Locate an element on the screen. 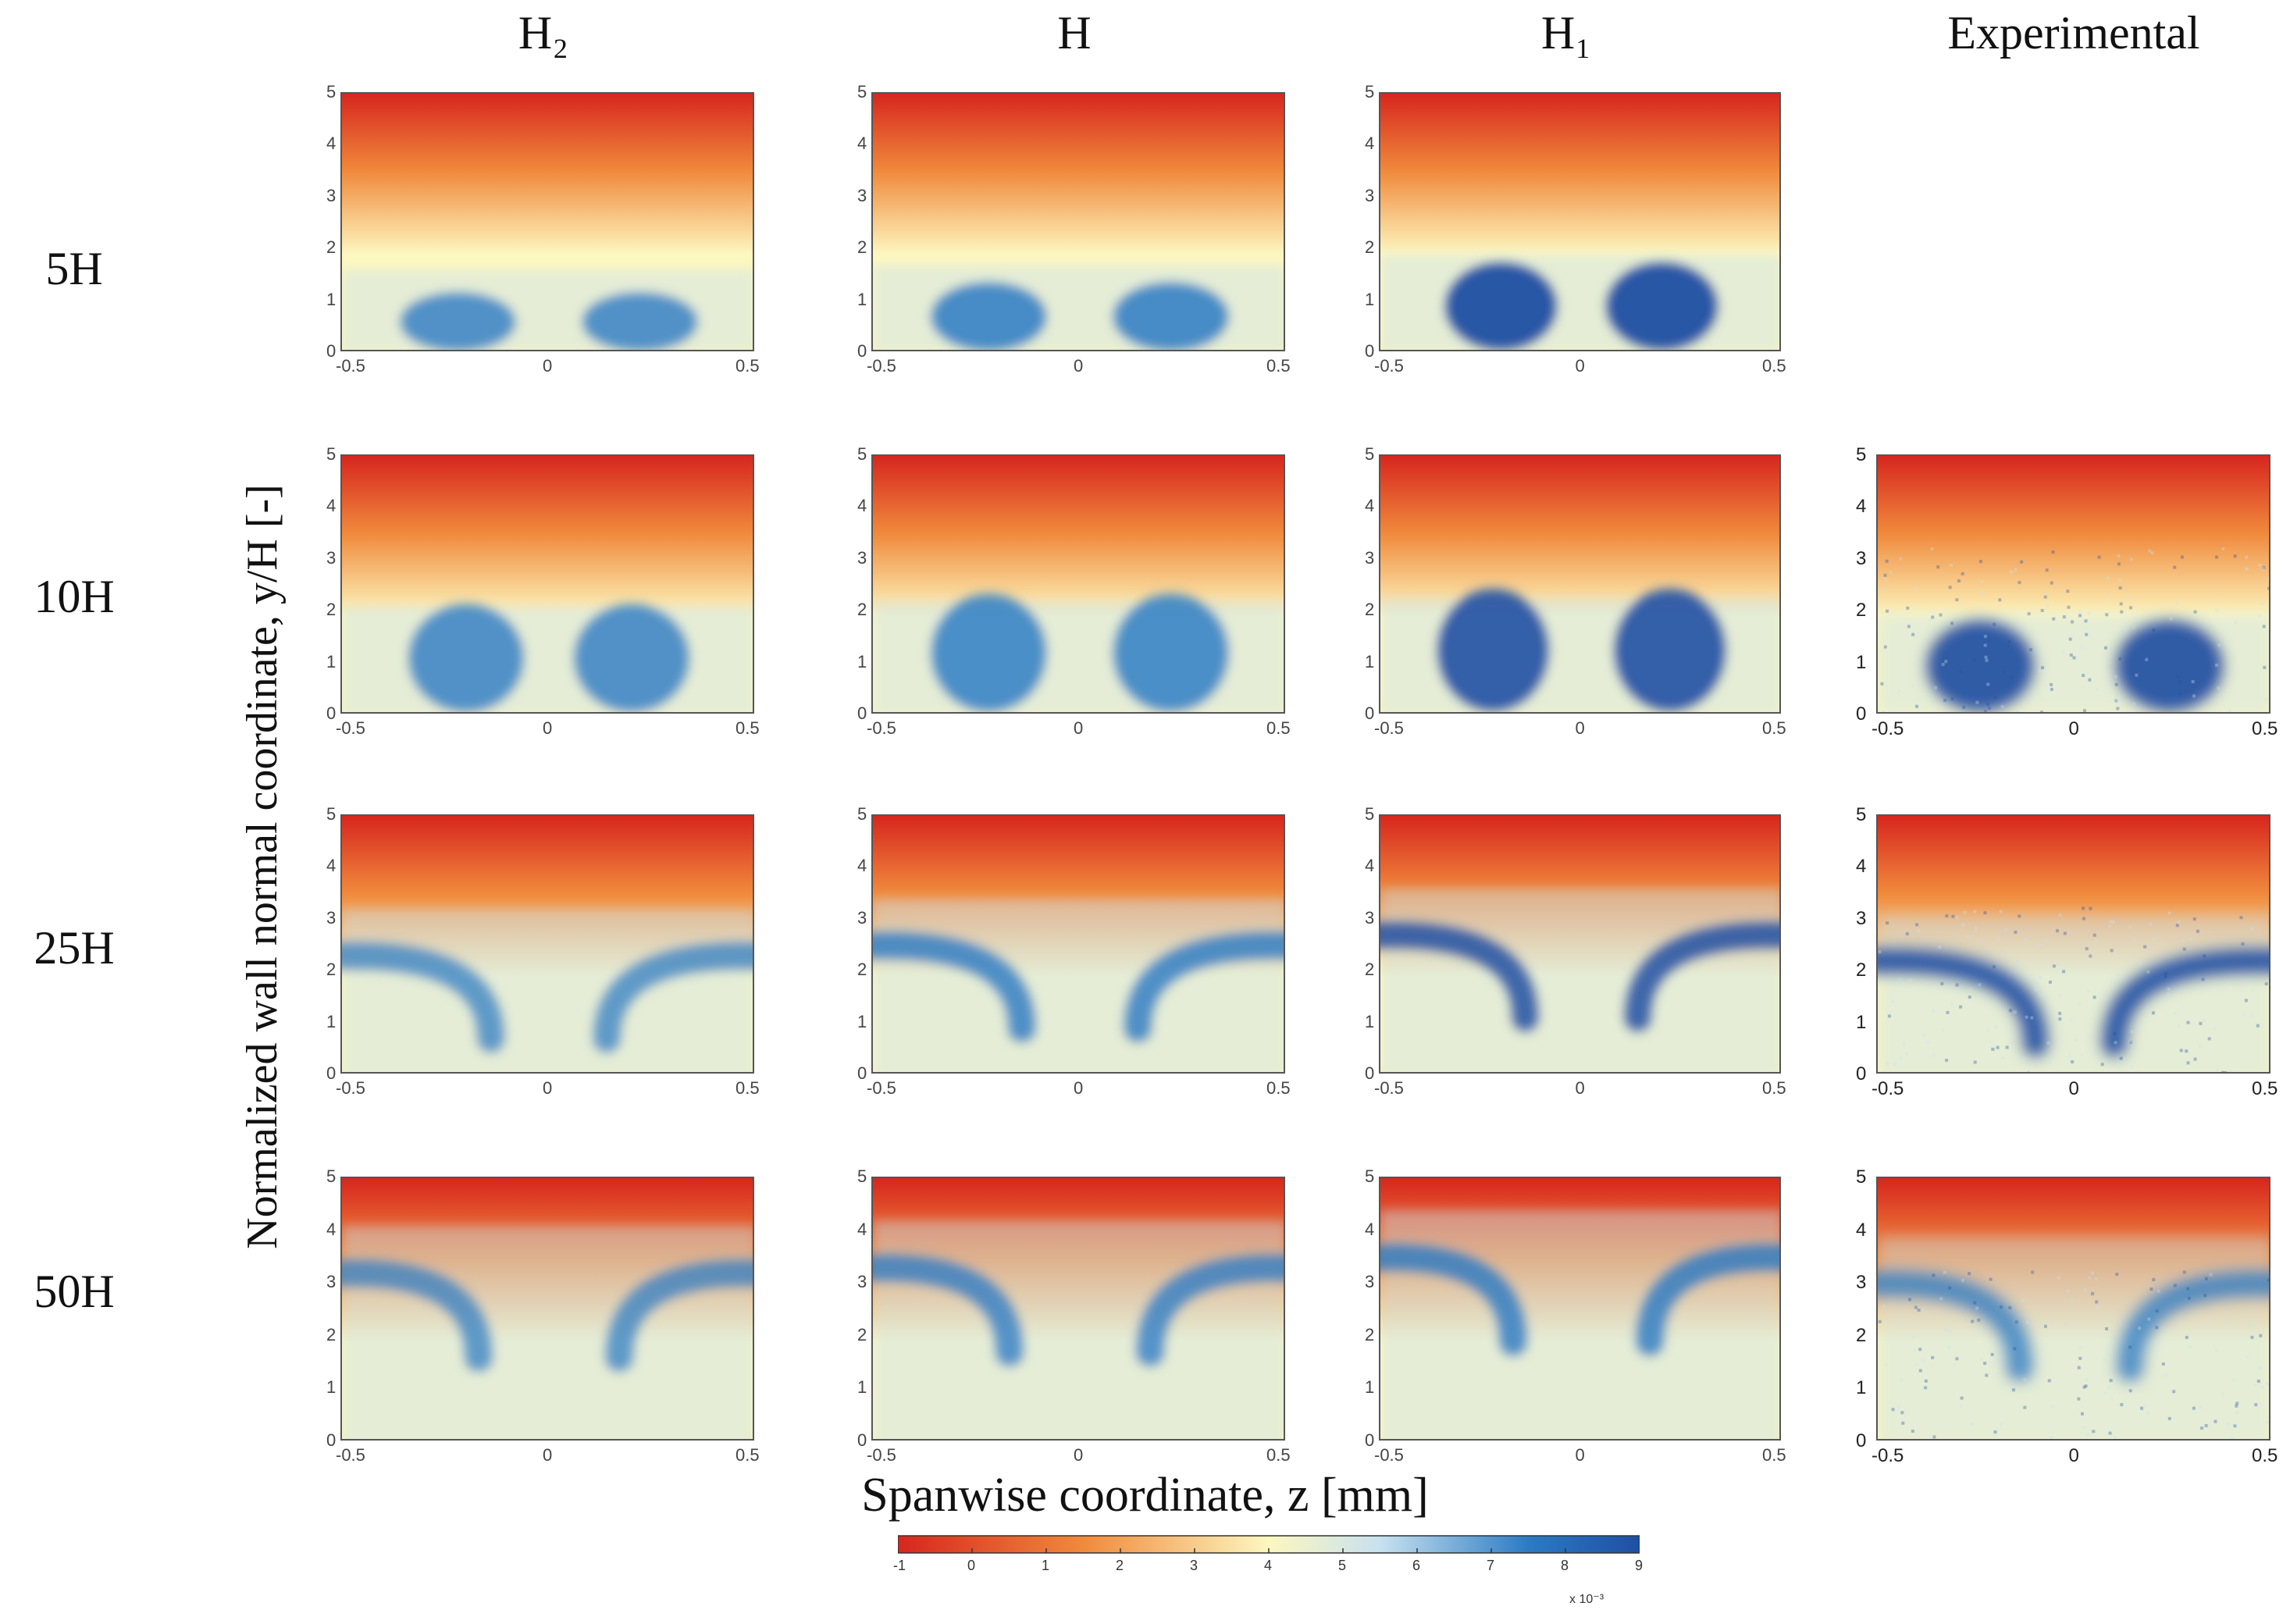 The image size is (2290, 1624). x-tick-label: 0 is located at coordinates (1079, 1455).